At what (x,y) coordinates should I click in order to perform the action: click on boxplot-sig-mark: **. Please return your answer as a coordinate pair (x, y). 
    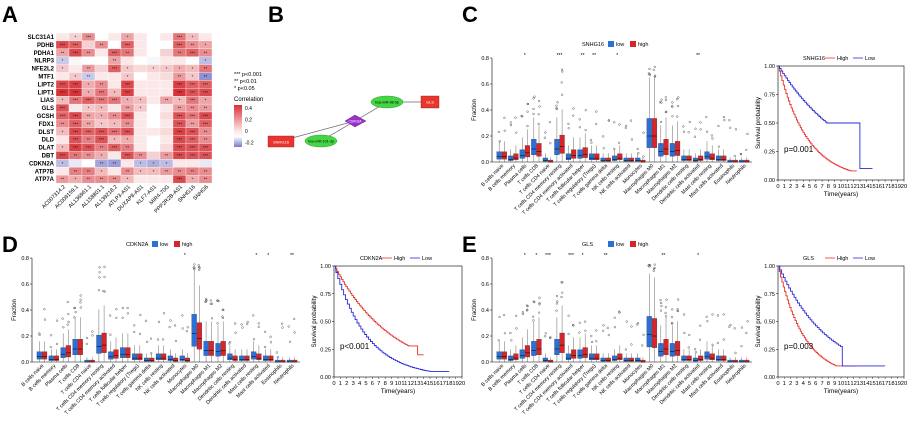
    Looking at the image, I should click on (292, 256).